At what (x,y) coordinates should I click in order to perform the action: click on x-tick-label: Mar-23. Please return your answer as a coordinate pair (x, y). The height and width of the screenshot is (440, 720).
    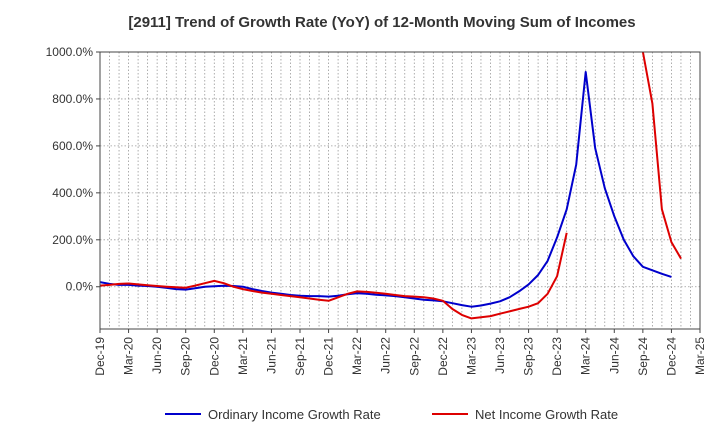
    Looking at the image, I should click on (471, 356).